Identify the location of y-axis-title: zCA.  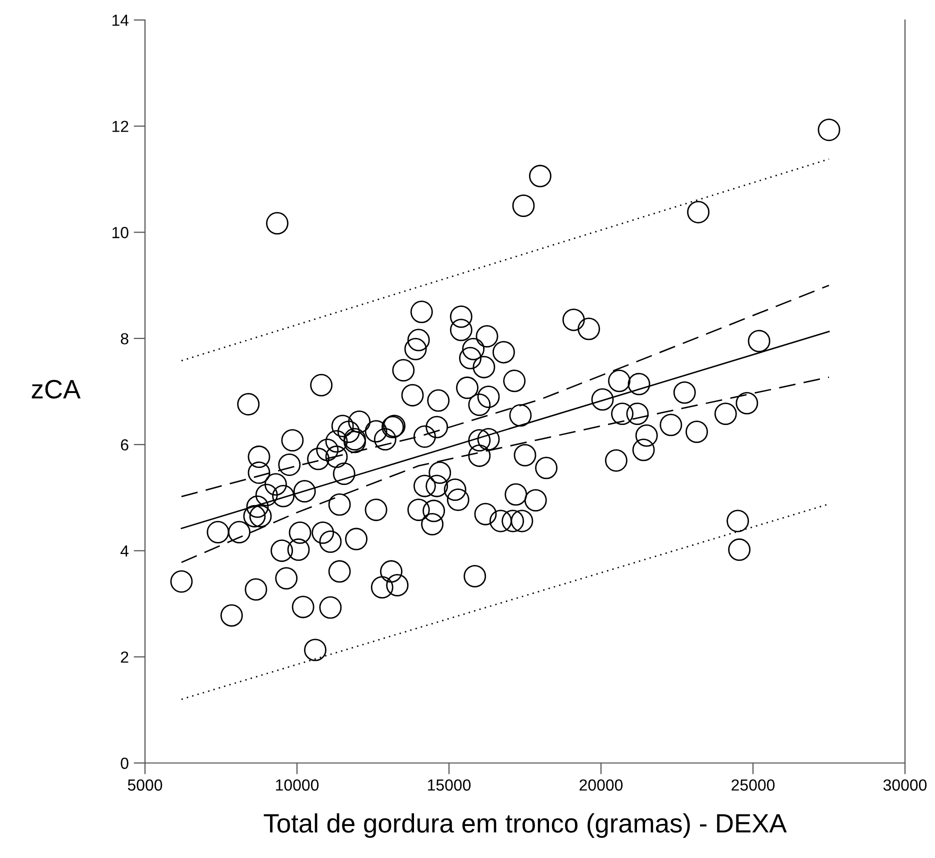
(56, 389).